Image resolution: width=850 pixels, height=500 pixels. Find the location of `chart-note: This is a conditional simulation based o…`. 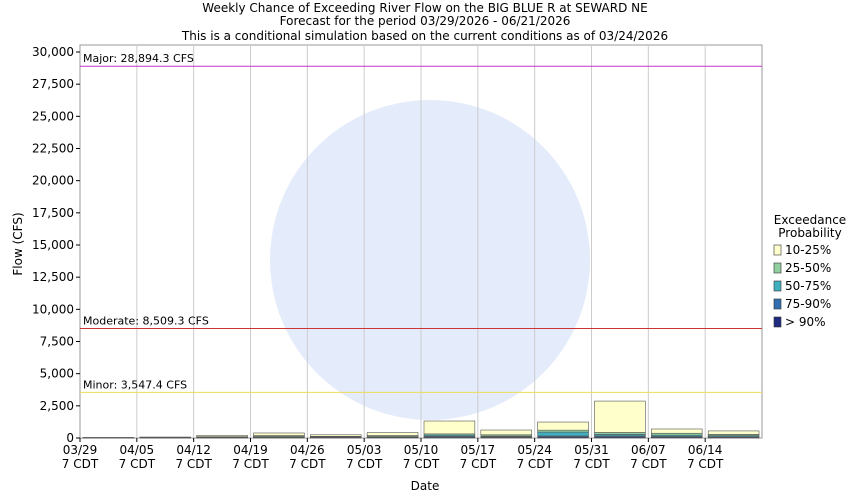

chart-note: This is a conditional simulation based o… is located at coordinates (424, 36).